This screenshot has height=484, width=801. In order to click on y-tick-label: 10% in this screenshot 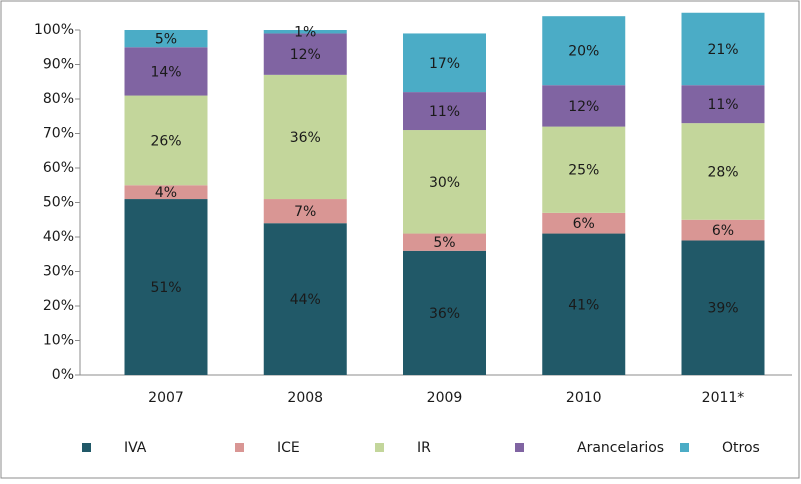, I will do `click(58, 341)`.